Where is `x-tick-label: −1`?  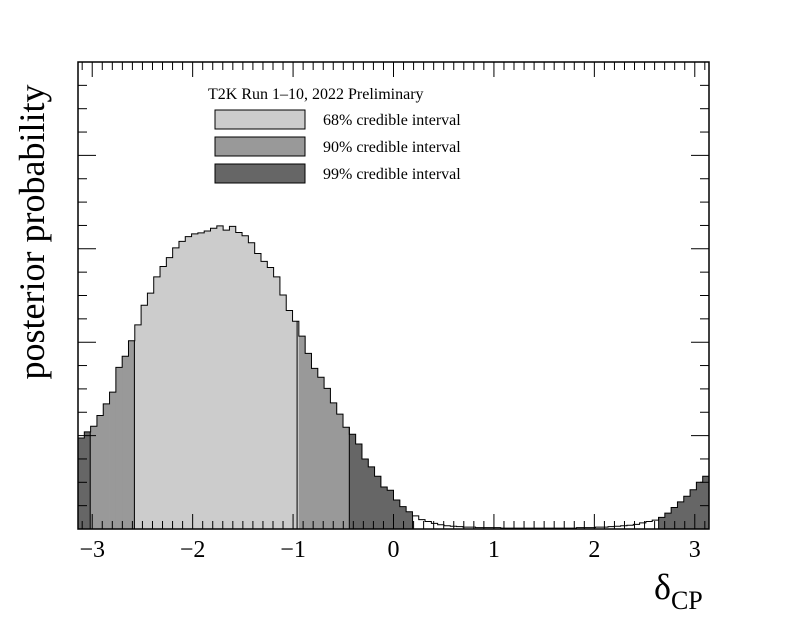
x-tick-label: −1 is located at coordinates (293, 550).